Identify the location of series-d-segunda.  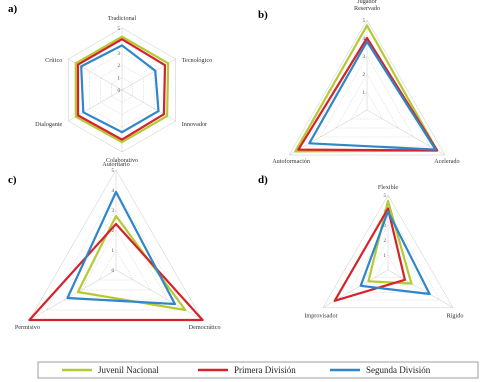
(395, 253).